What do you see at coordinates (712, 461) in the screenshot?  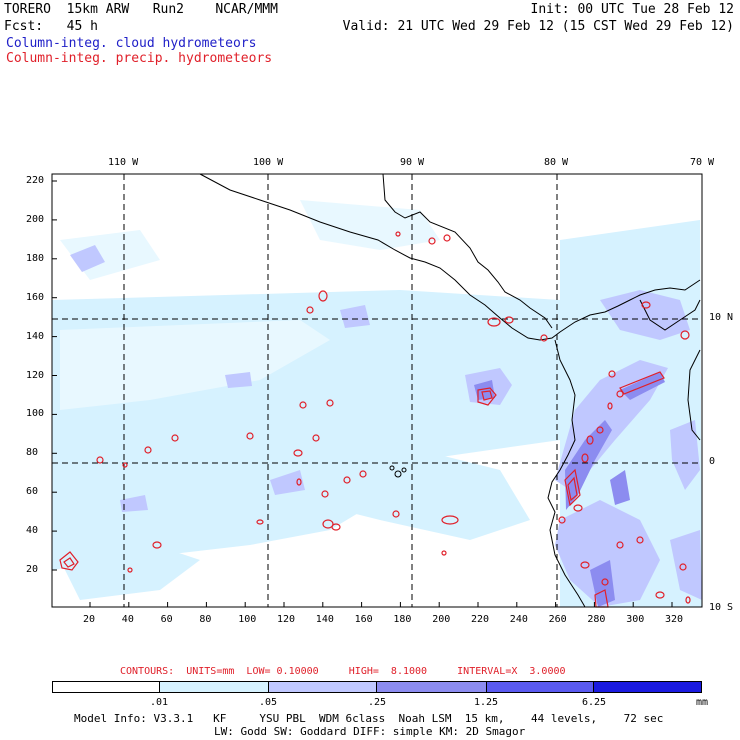 I see `lat-label: 0` at bounding box center [712, 461].